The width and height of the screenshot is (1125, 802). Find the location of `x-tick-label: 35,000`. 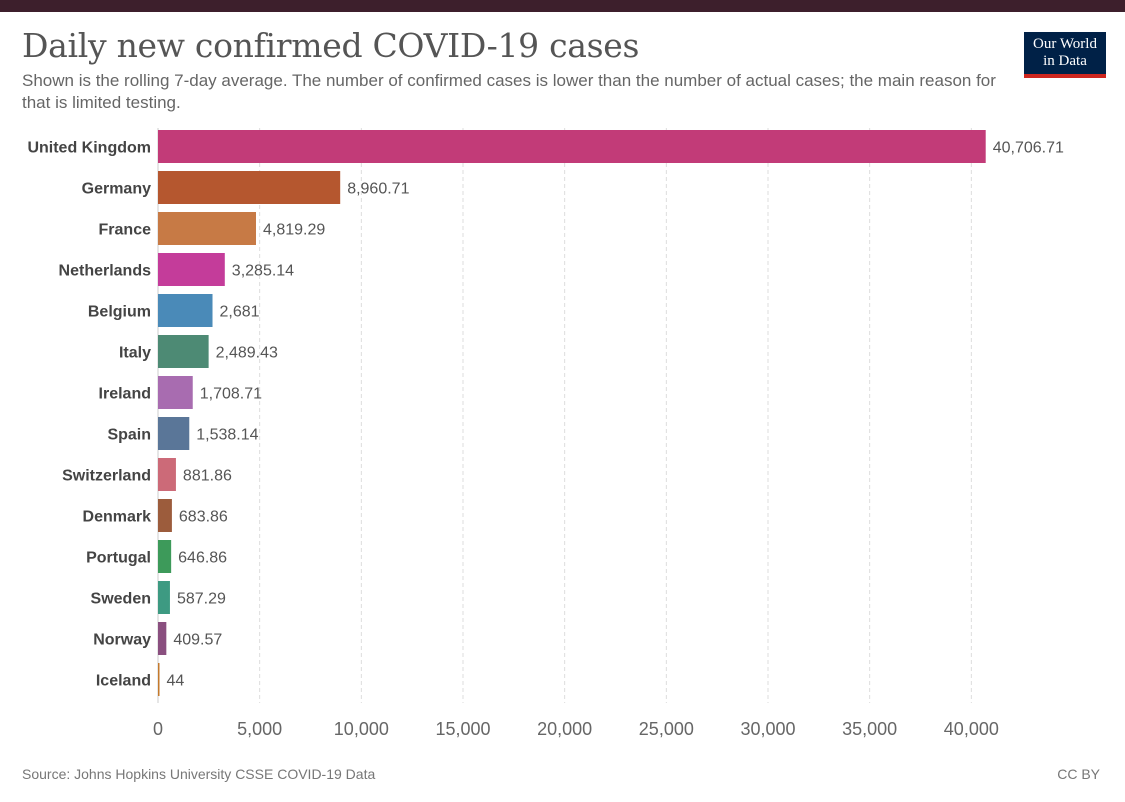

x-tick-label: 35,000 is located at coordinates (869, 729).